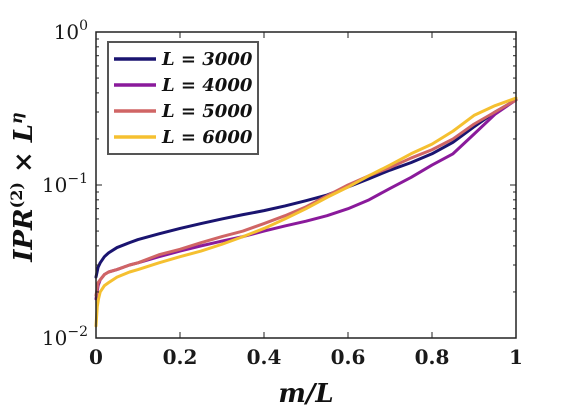 The image size is (570, 413). I want to click on x-tick-label: 0.8, so click(432, 357).